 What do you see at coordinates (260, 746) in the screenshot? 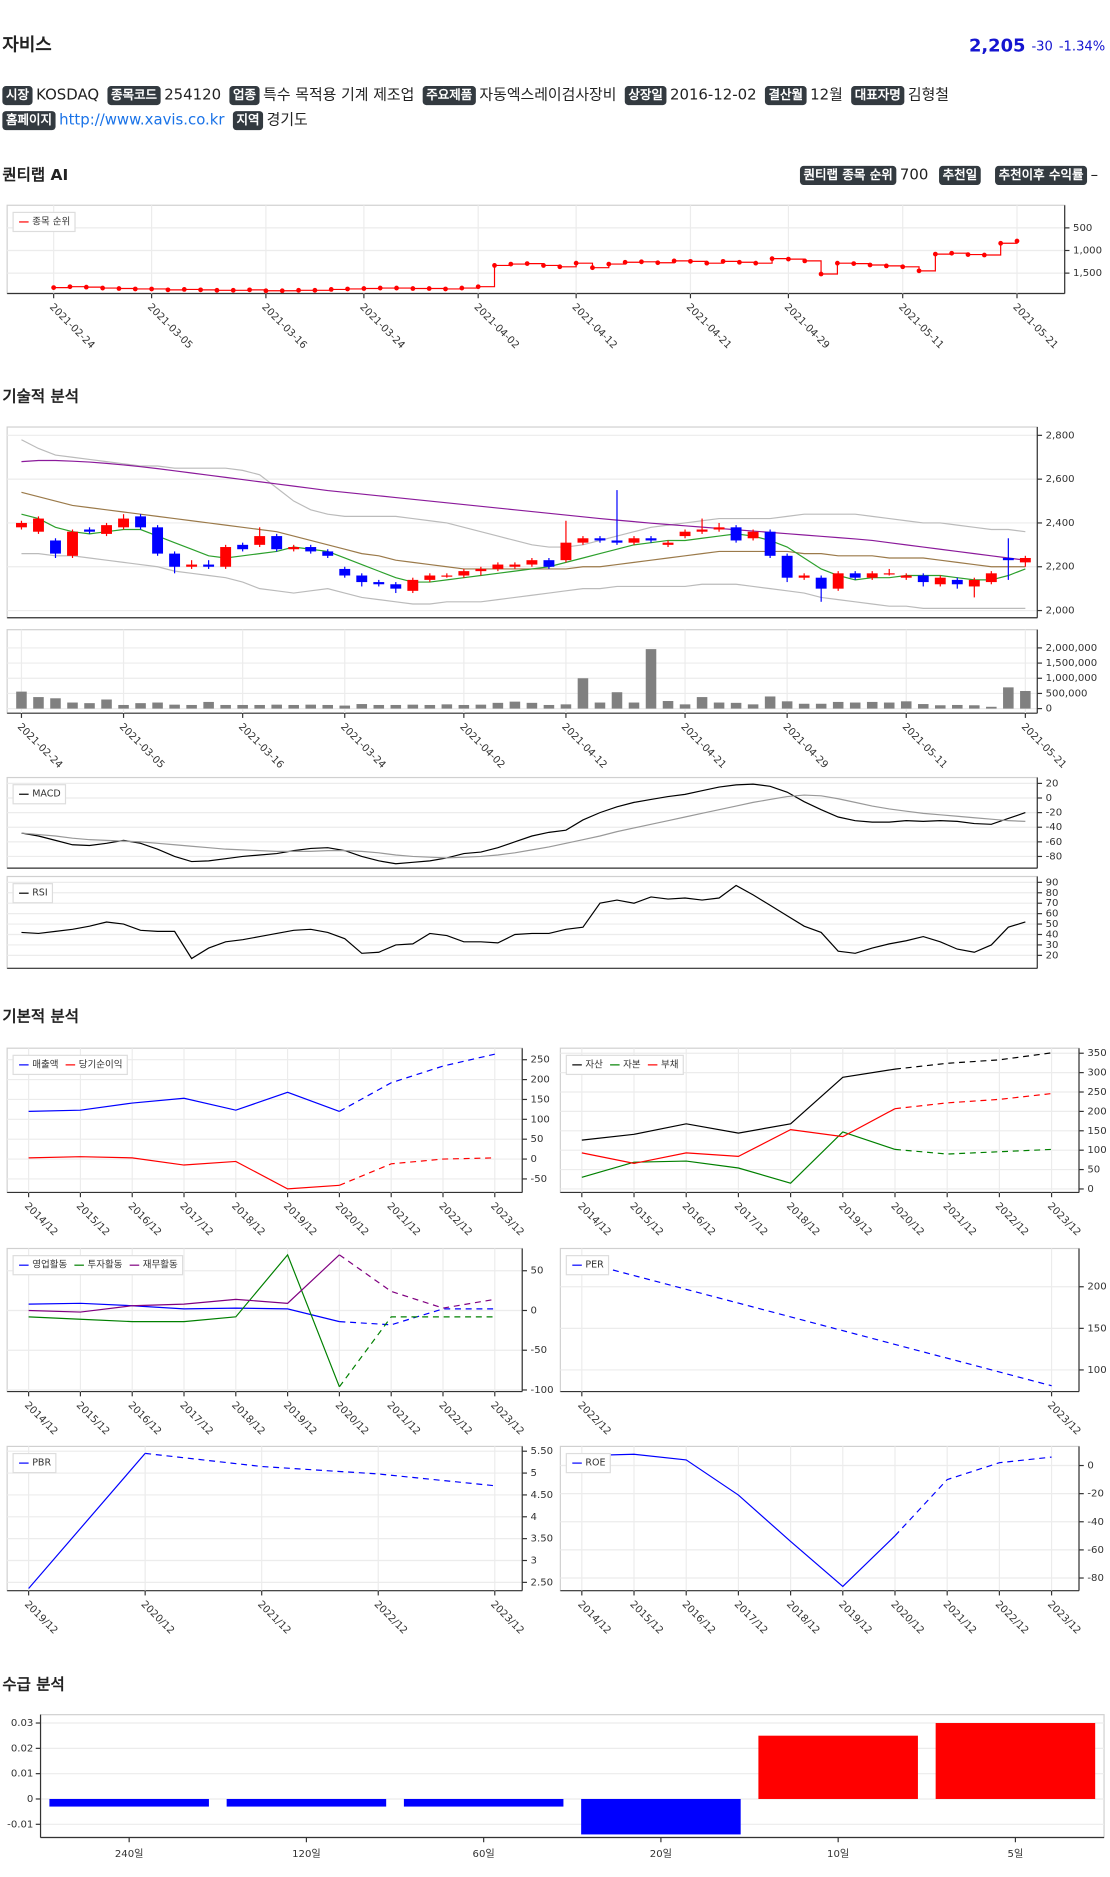
I see `x-tick-label: 2021-03-16` at bounding box center [260, 746].